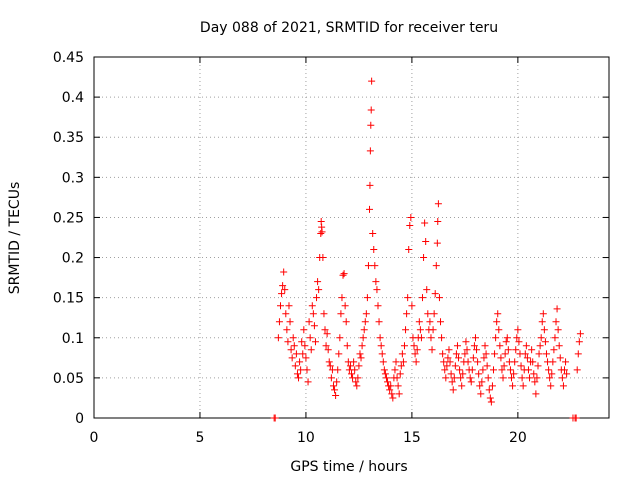 This screenshot has height=480, width=640. What do you see at coordinates (73, 178) in the screenshot?
I see `y-tick-label: 0.3` at bounding box center [73, 178].